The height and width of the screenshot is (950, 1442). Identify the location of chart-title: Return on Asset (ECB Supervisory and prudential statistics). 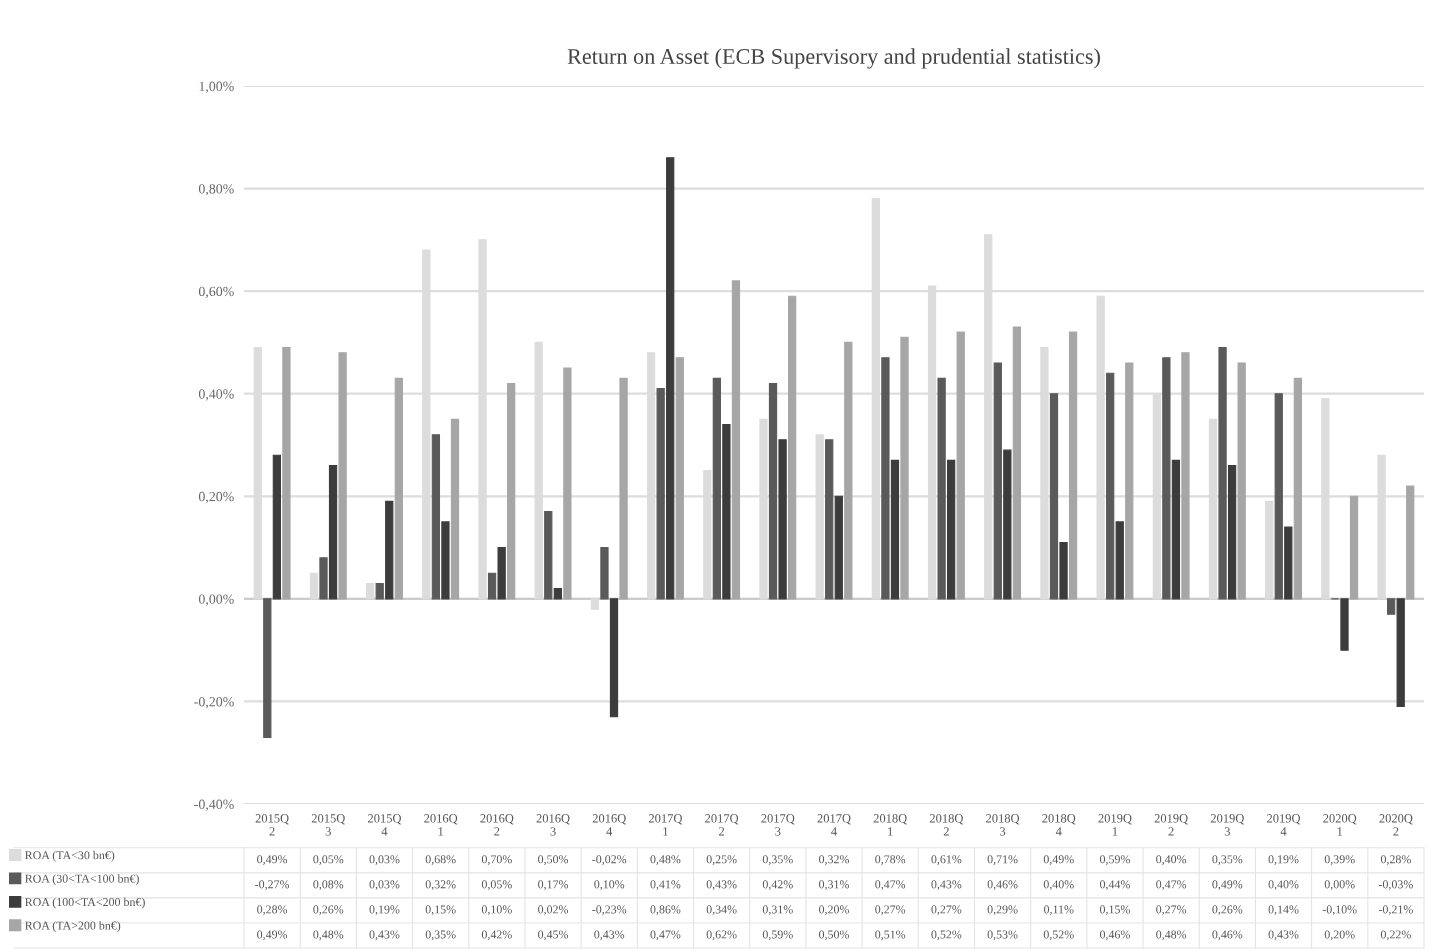
(833, 58).